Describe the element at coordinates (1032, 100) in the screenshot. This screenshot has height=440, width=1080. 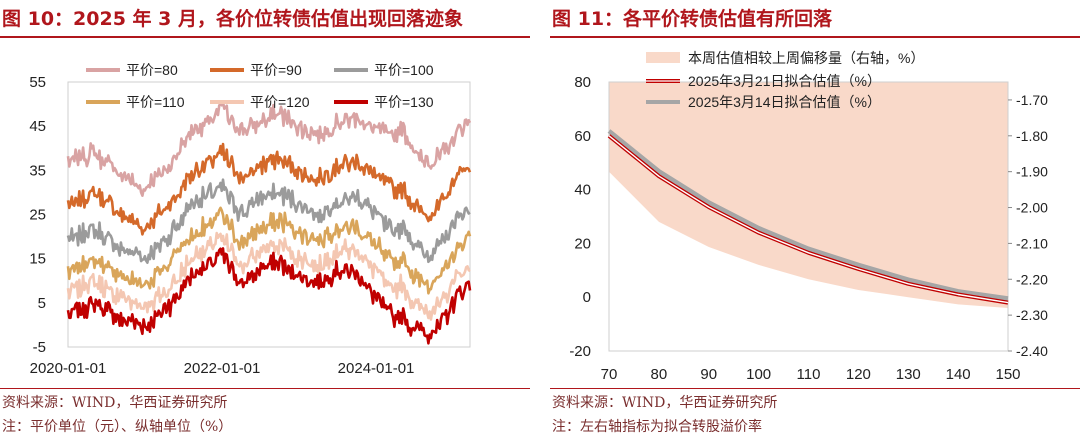
I see `right-right-y-tick-label: -1.70` at that location.